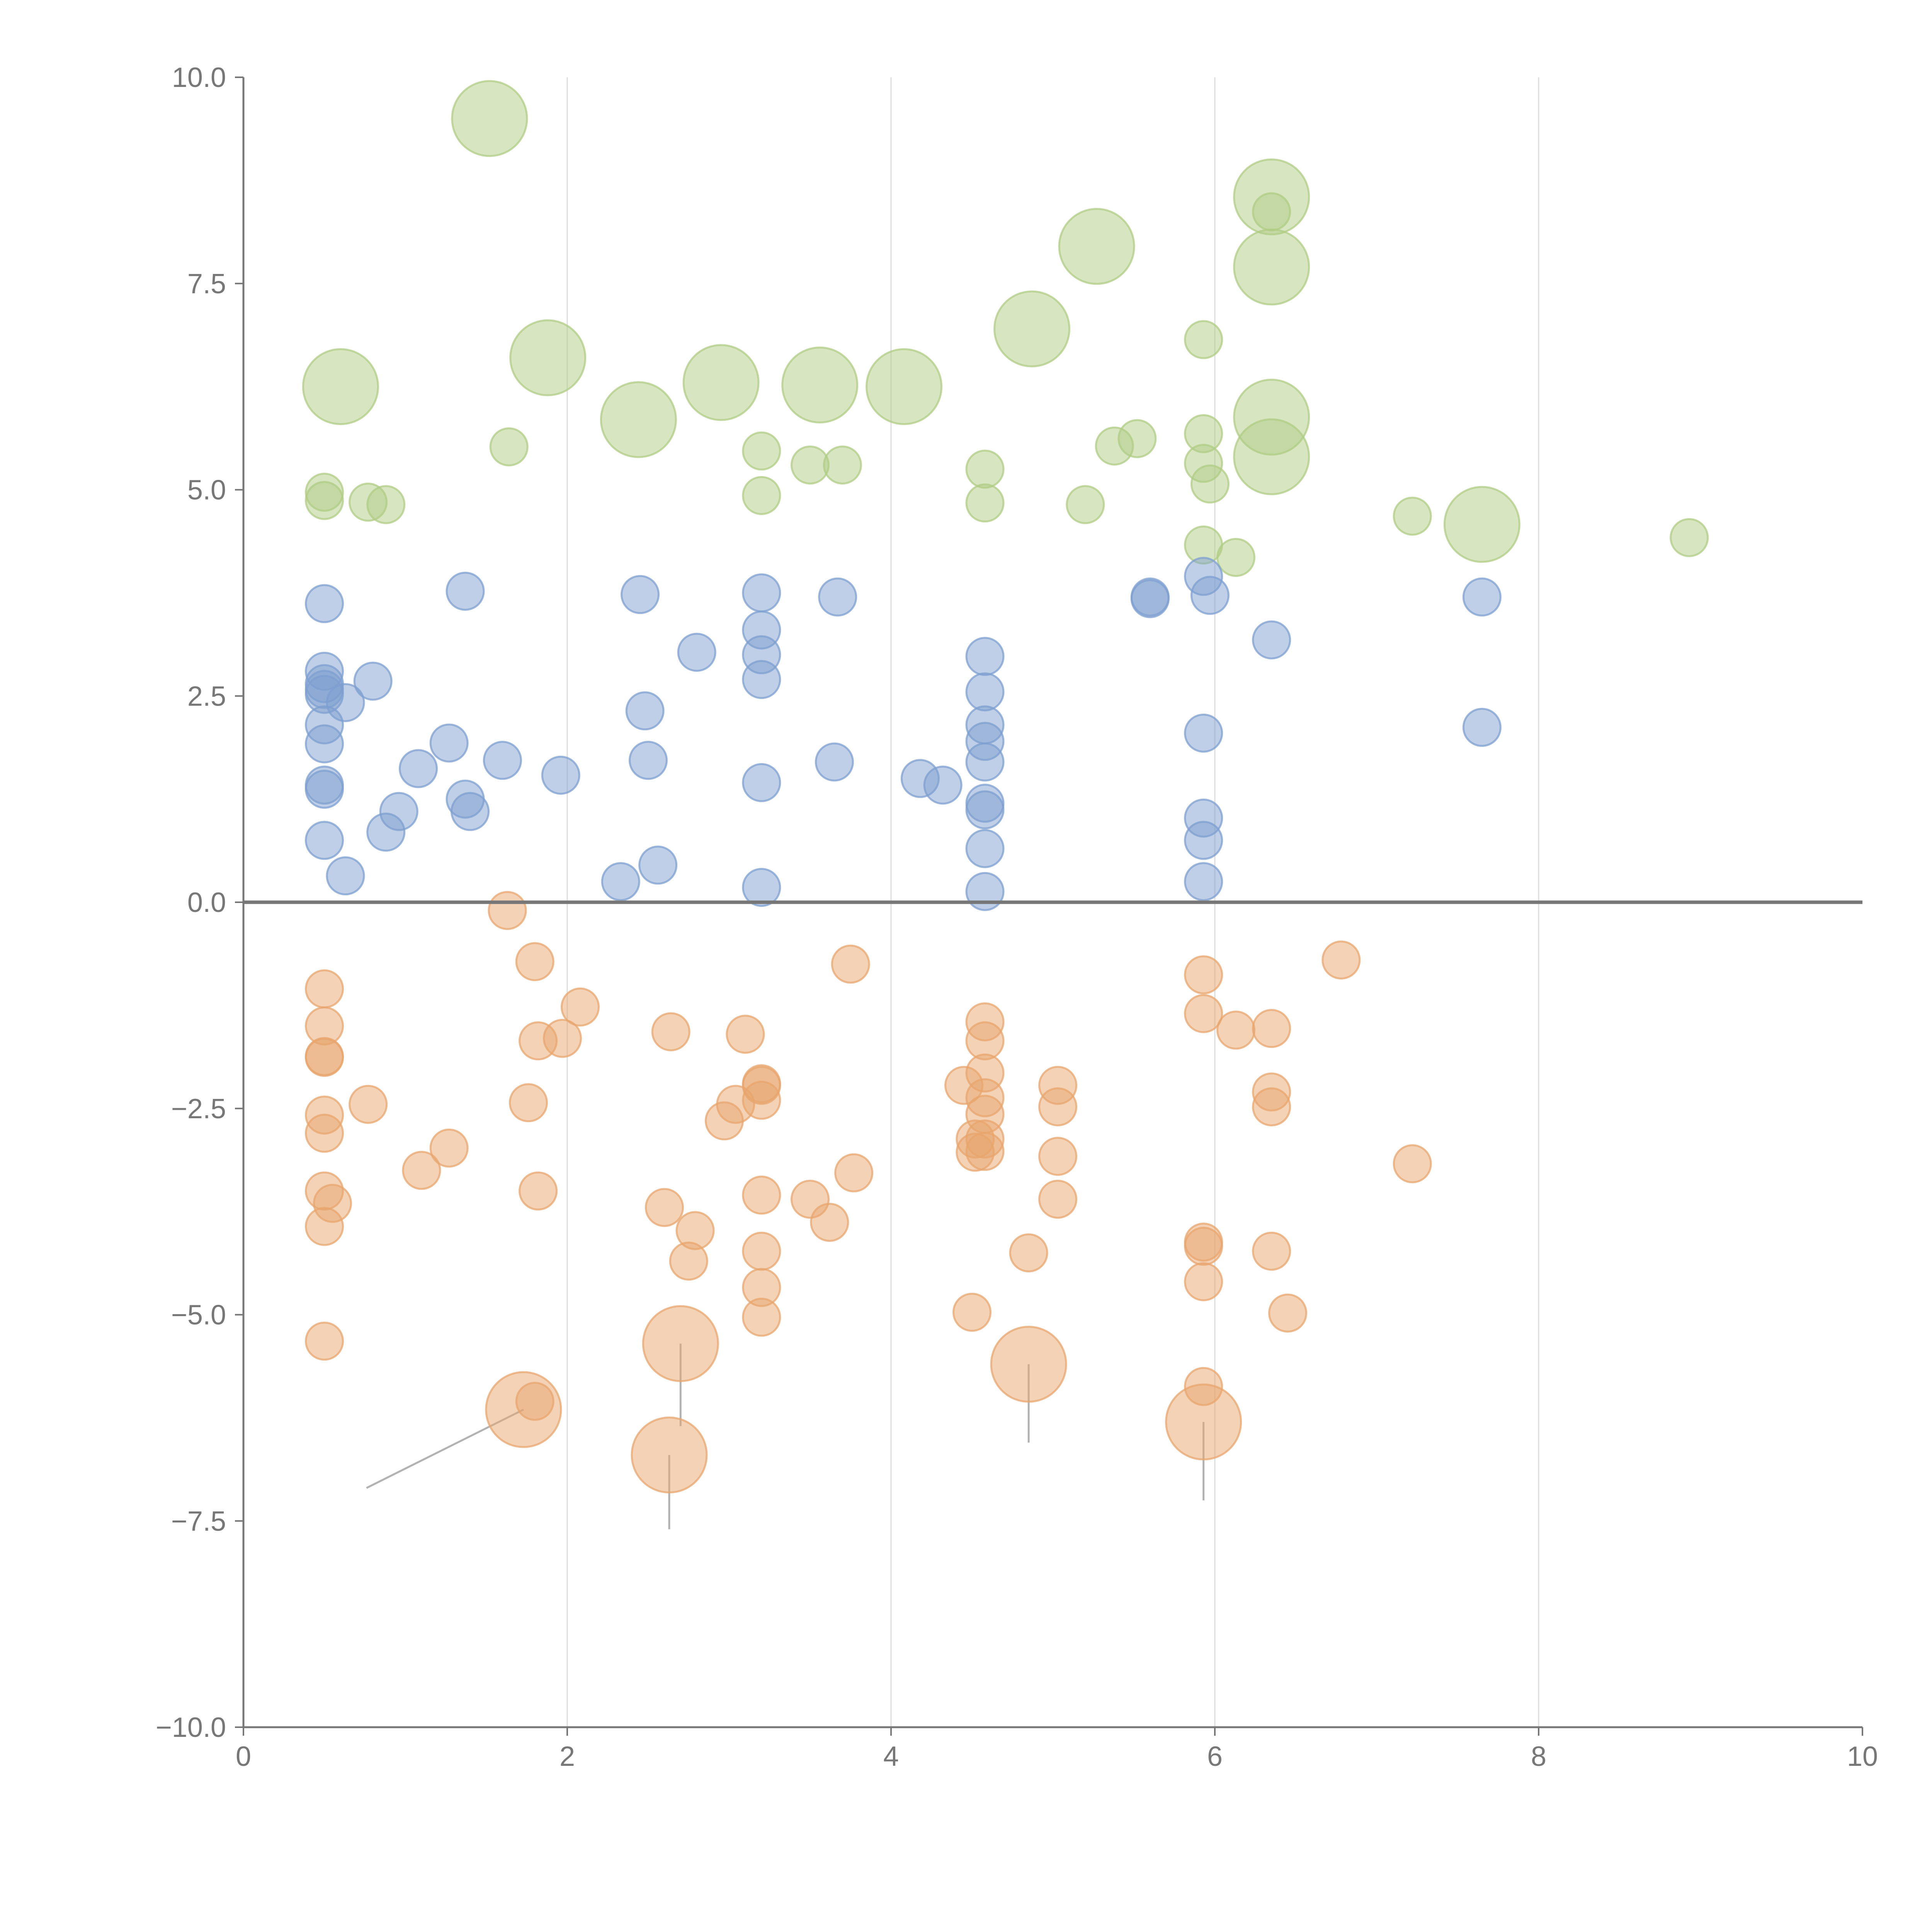 The width and height of the screenshot is (1932, 1932). Describe the element at coordinates (199, 78) in the screenshot. I see `y-tick-label: 10.0` at that location.